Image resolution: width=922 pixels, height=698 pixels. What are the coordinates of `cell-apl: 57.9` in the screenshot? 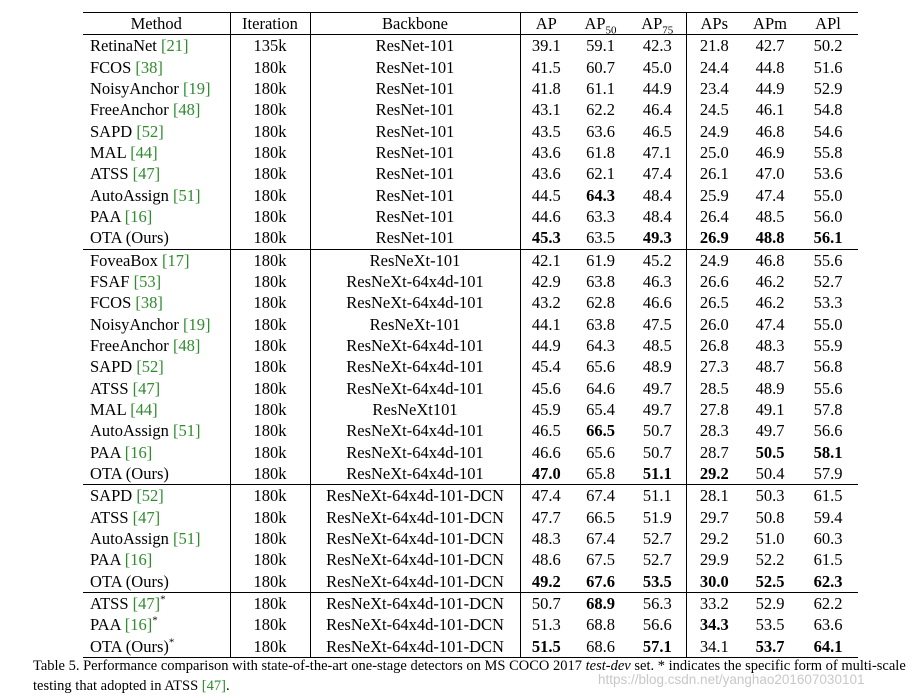 It's located at (828, 474).